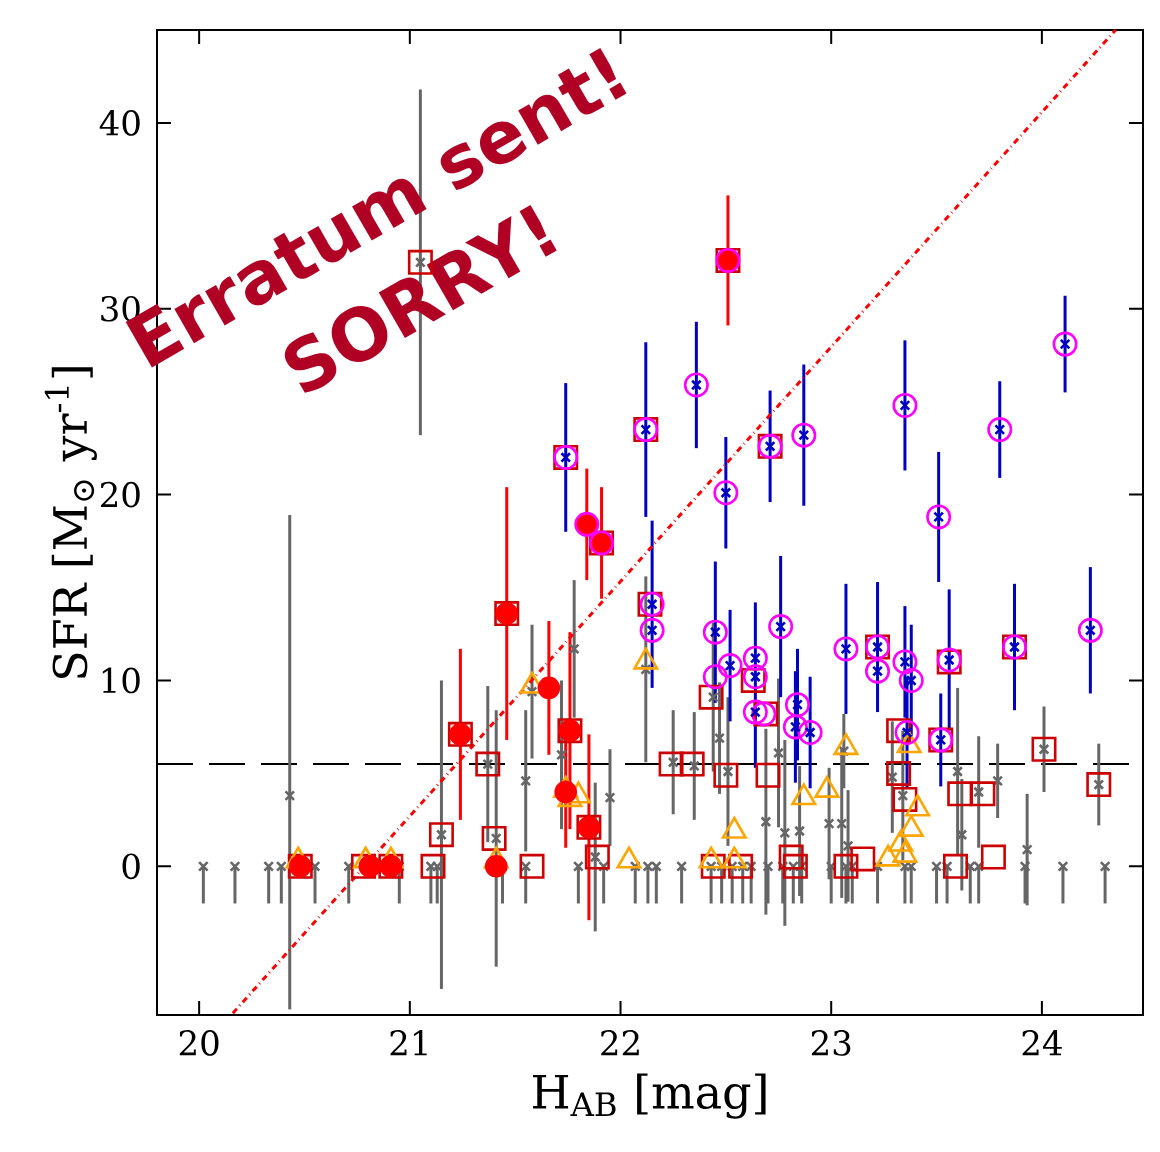  I want to click on x-axis-title: H$_{AB}$ [mag], so click(649, 1096).